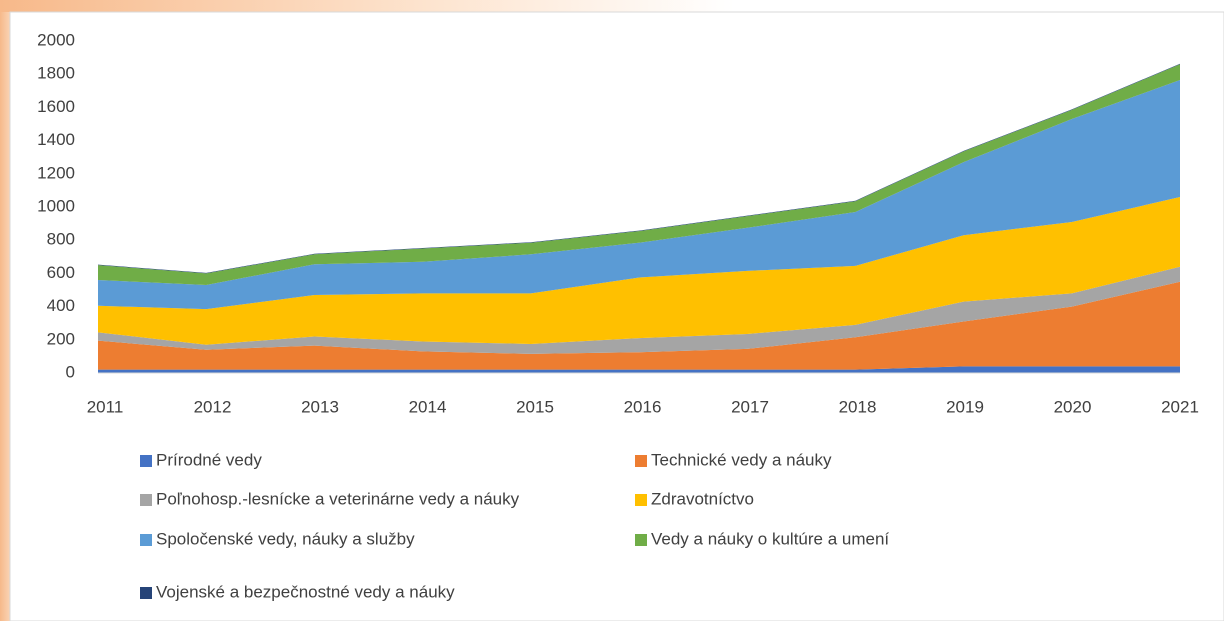  What do you see at coordinates (61, 305) in the screenshot?
I see `y-tick-label: 400` at bounding box center [61, 305].